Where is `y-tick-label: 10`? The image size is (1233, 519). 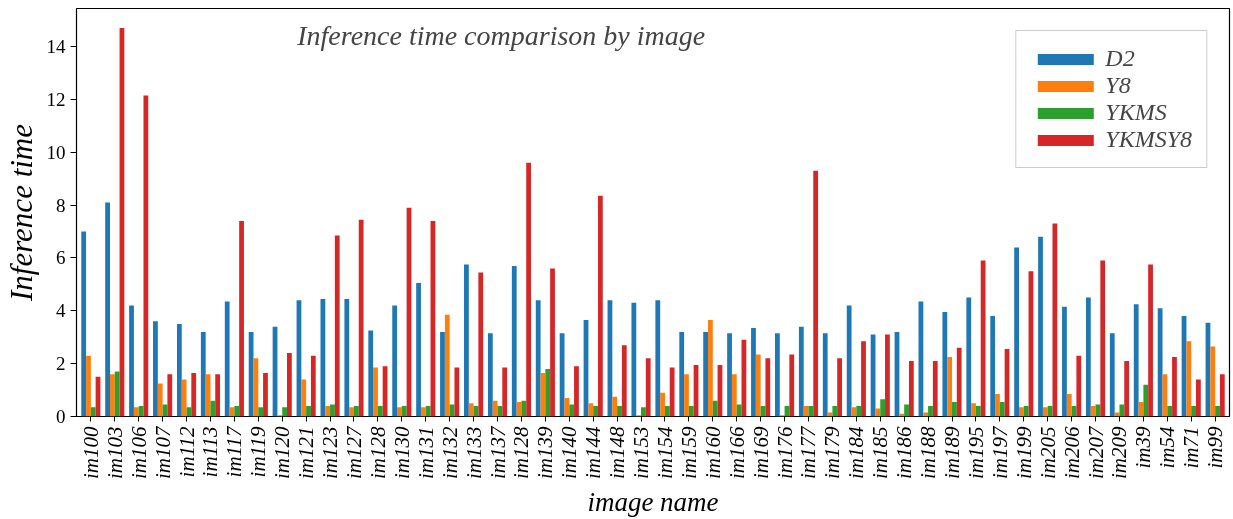 y-tick-label: 10 is located at coordinates (56, 152).